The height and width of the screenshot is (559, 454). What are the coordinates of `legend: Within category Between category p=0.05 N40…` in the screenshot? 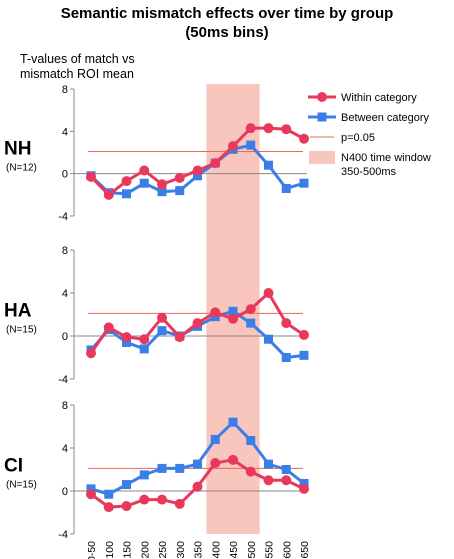 It's located at (369, 135).